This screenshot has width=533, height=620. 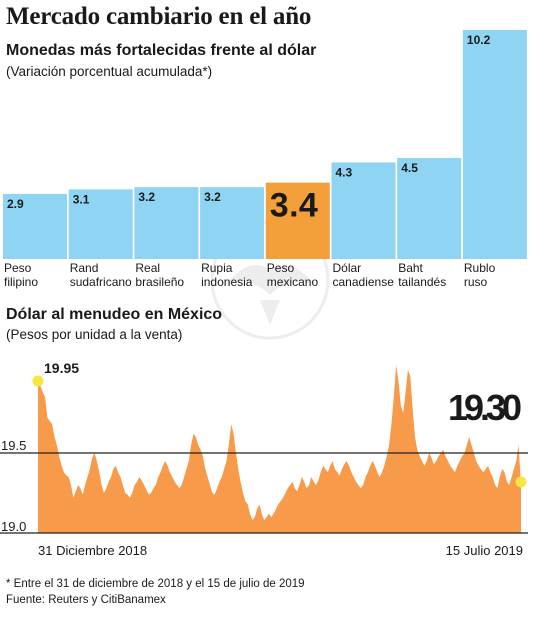 What do you see at coordinates (94, 334) in the screenshot?
I see `line-chart-subtitle: (Pesos por unidad a la venta)` at bounding box center [94, 334].